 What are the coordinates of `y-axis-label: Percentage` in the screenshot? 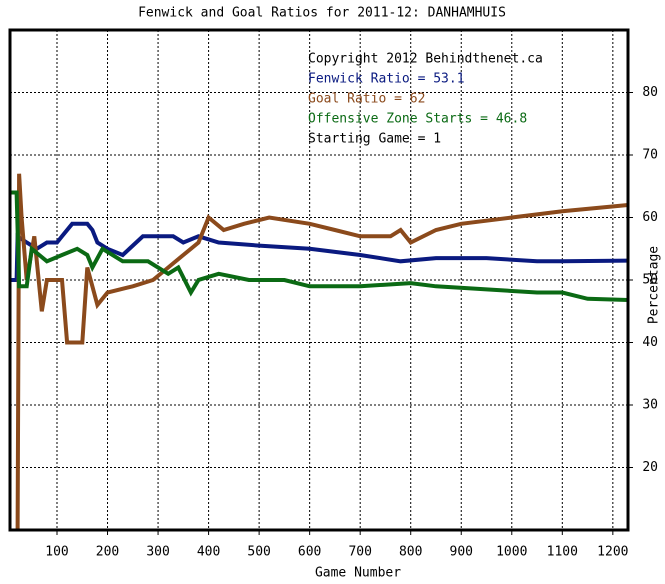 It's located at (654, 285).